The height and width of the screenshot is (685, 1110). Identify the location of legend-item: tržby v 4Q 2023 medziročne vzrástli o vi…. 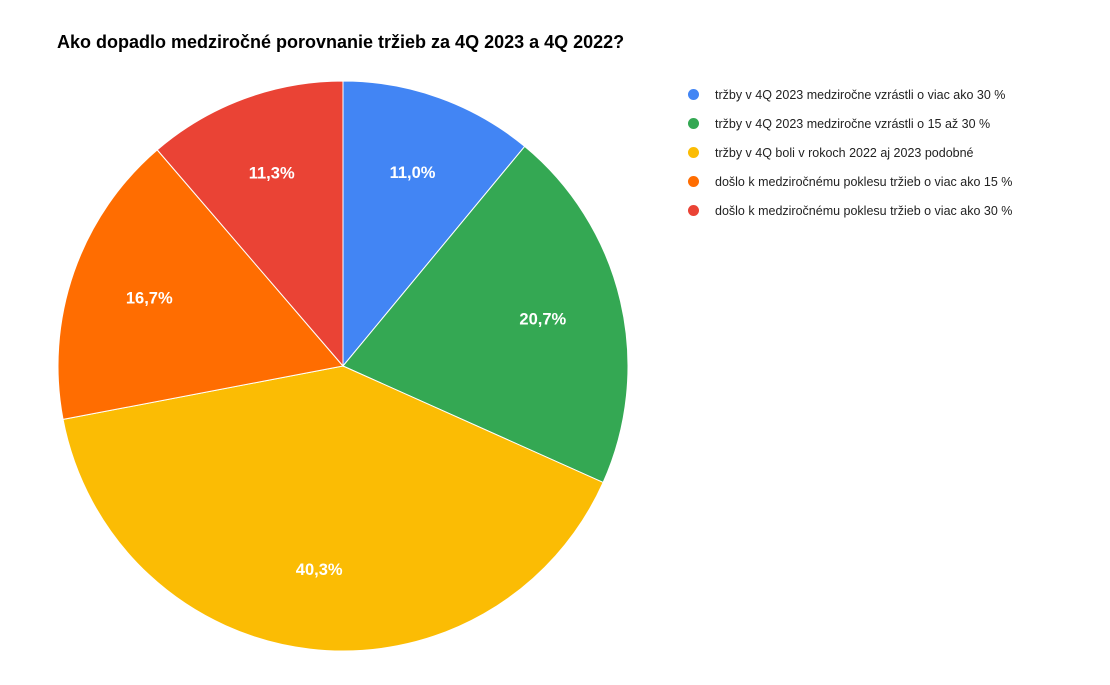
(893, 94).